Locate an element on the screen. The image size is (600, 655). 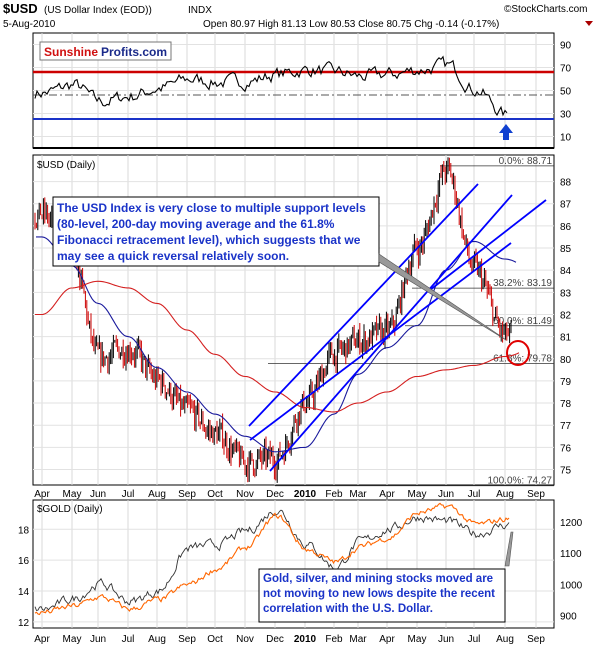
fib-label: 50.0%: 81.49 is located at coordinates (522, 321).